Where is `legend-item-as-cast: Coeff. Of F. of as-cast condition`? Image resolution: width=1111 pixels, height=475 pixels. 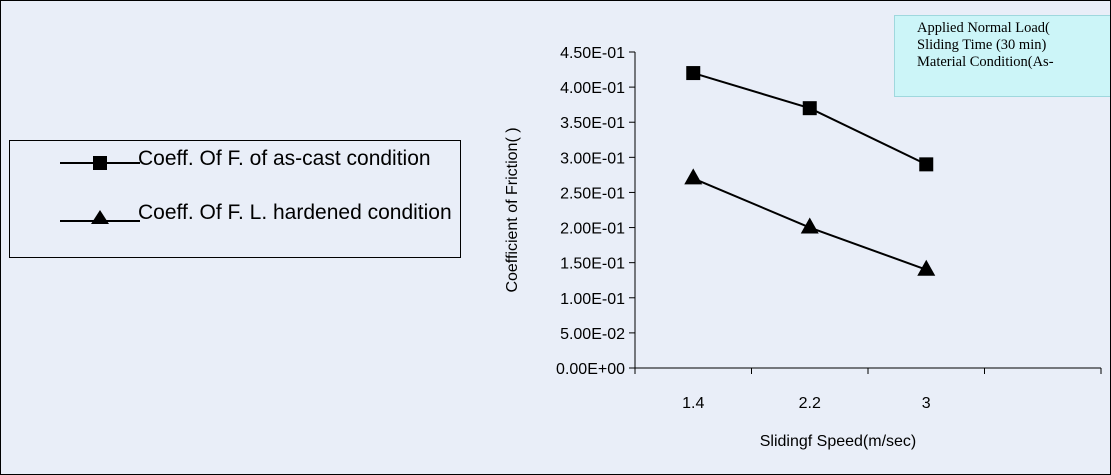 legend-item-as-cast: Coeff. Of F. of as-cast condition is located at coordinates (236, 169).